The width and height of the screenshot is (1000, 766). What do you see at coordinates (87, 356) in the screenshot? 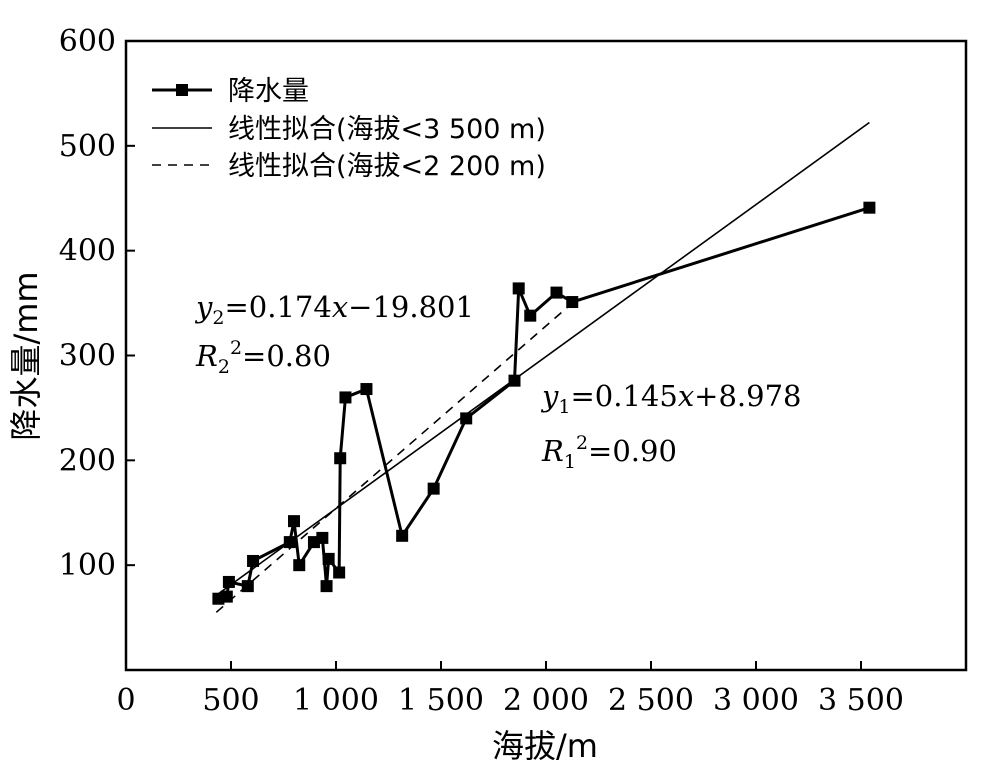
I see `y-tick-label-300: 300` at bounding box center [87, 356].